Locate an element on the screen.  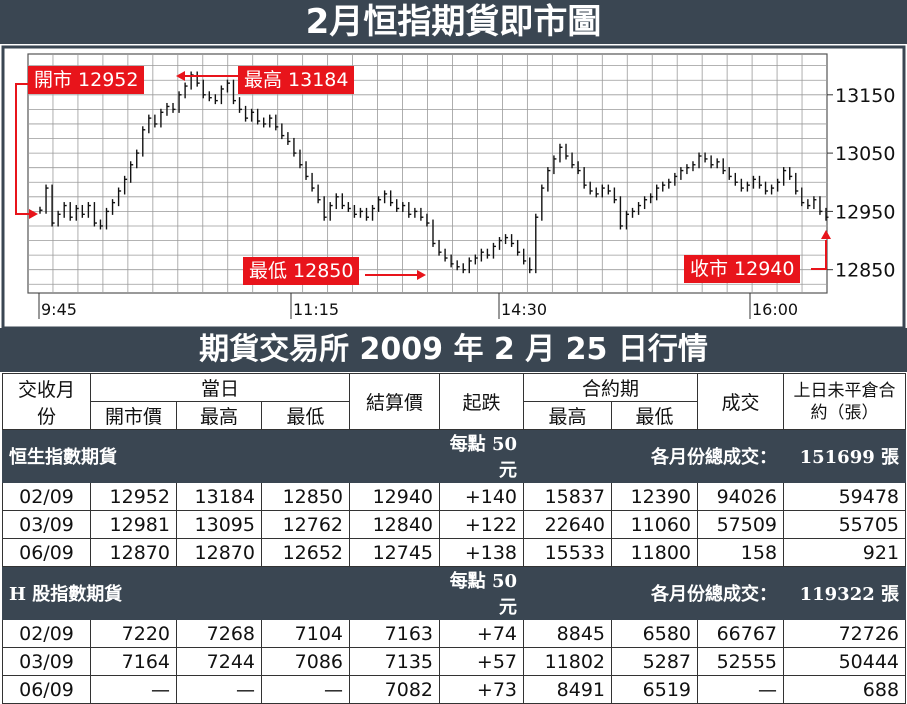
cell-contract-low: 12390 is located at coordinates (655, 496).